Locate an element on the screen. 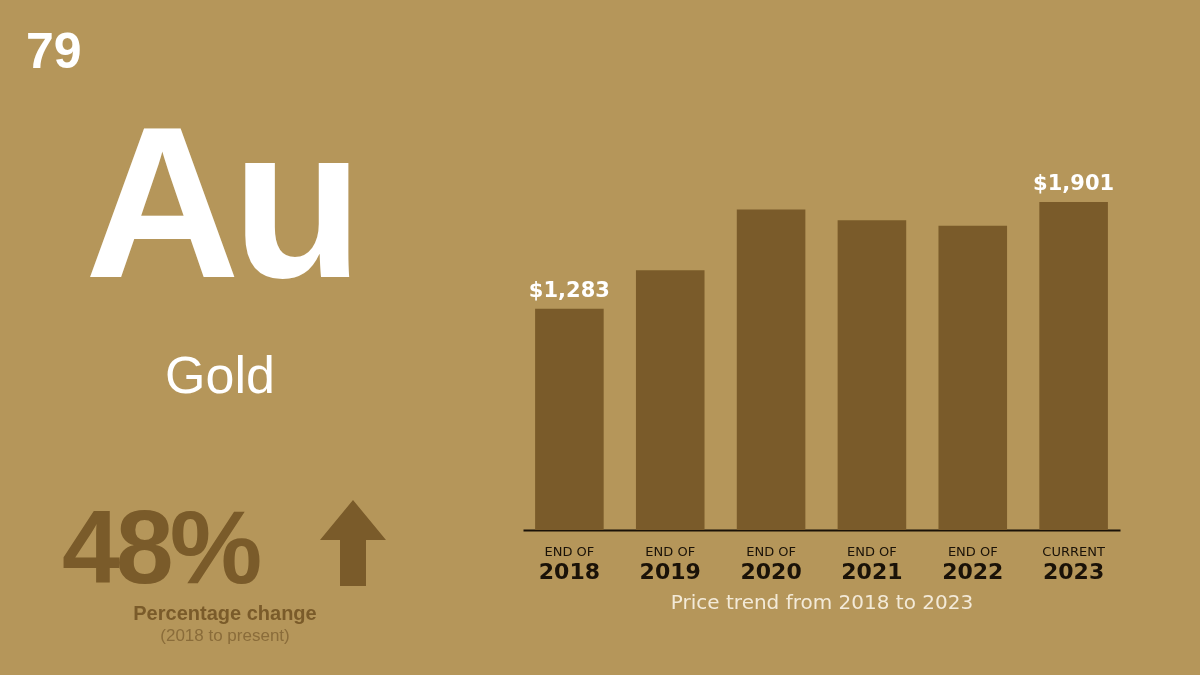  text: Percentage change is located at coordinates (225, 613).